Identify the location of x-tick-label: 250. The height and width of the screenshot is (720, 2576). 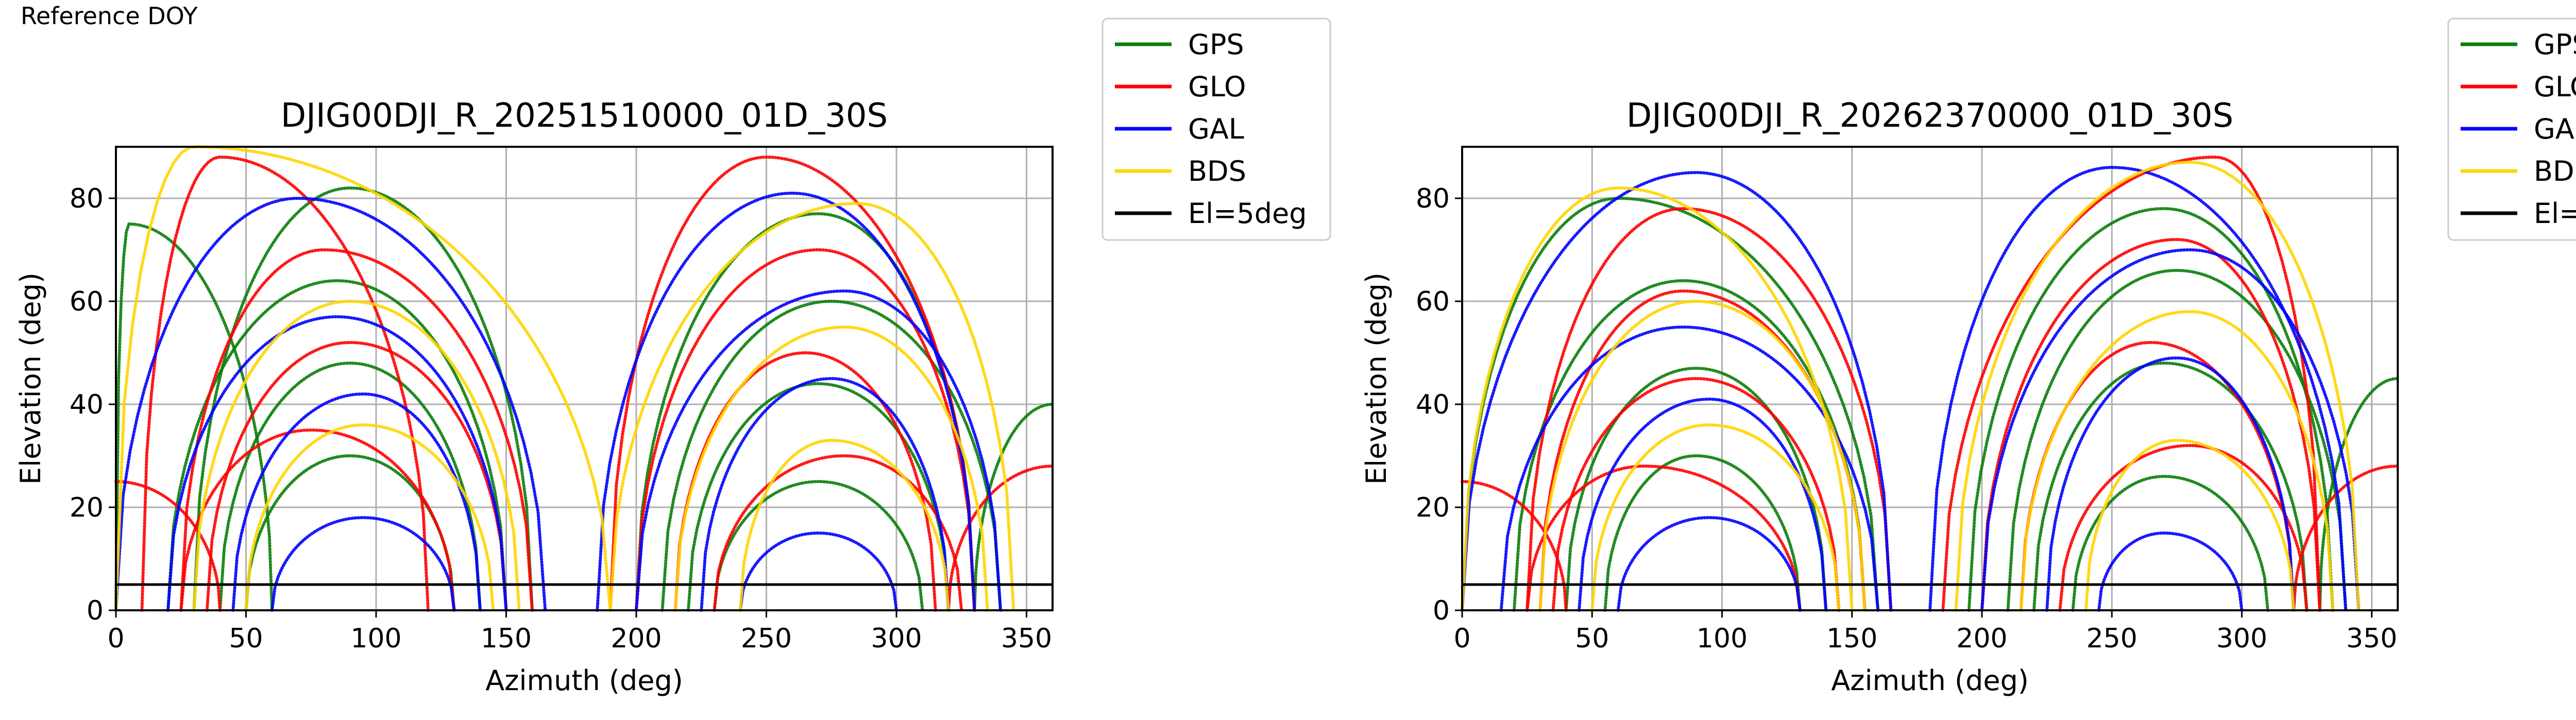
(2111, 638).